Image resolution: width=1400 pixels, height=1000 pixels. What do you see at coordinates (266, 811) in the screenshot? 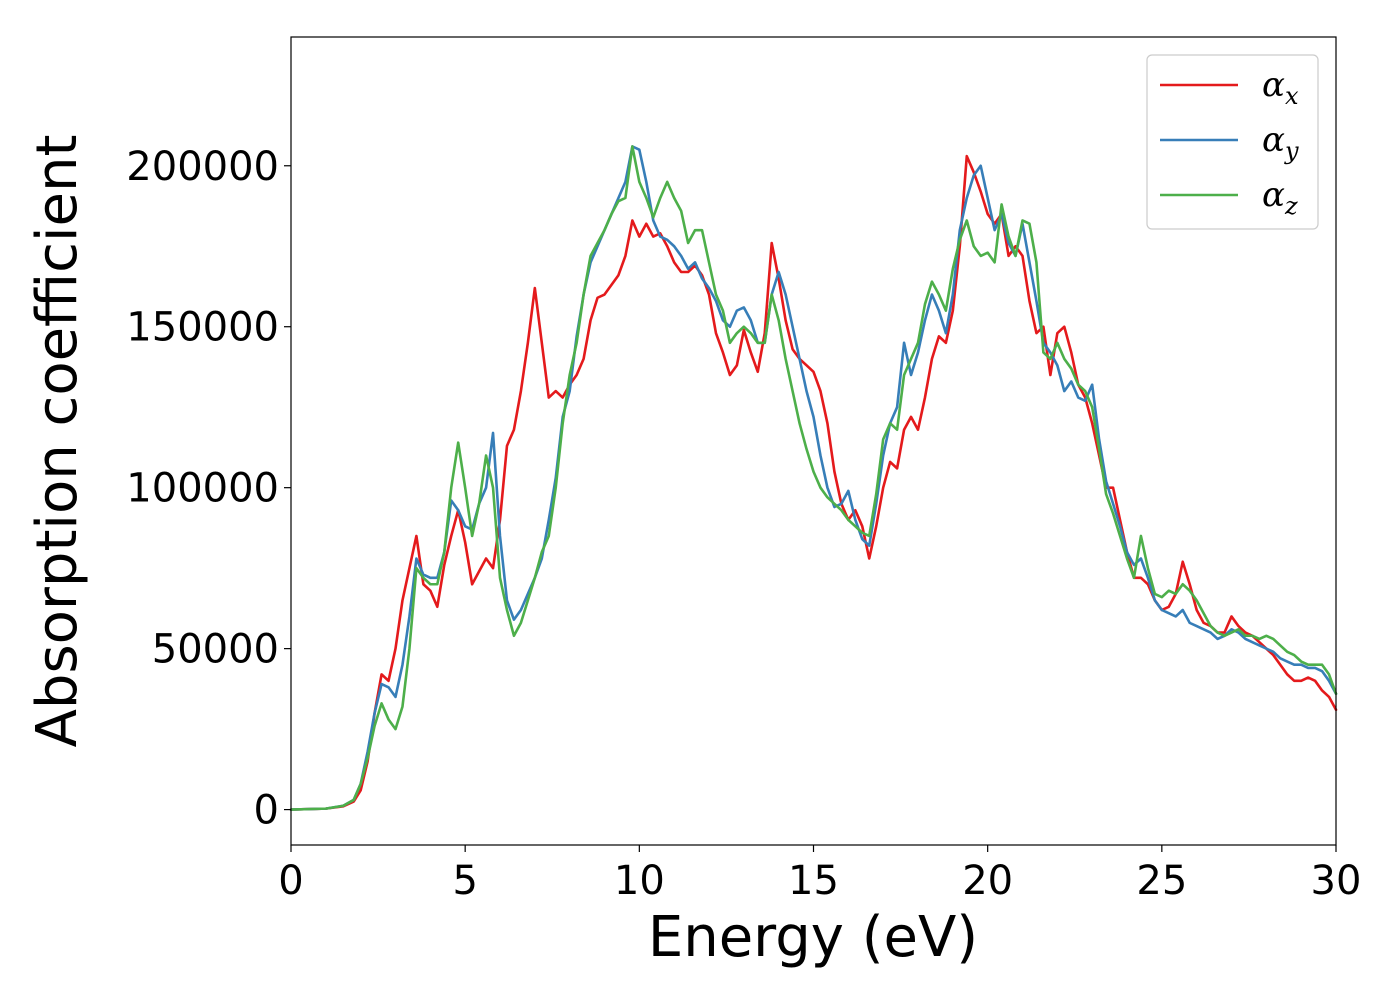
I see `y-tick-label: 0` at bounding box center [266, 811].